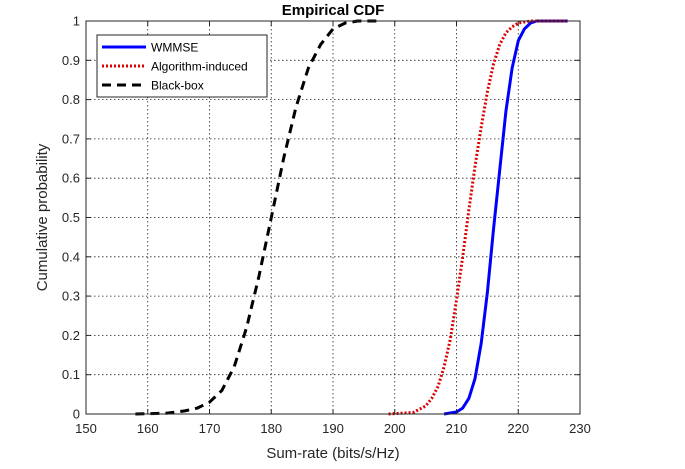 The image size is (685, 469). Describe the element at coordinates (76, 21) in the screenshot. I see `y-tick-label: 1` at that location.